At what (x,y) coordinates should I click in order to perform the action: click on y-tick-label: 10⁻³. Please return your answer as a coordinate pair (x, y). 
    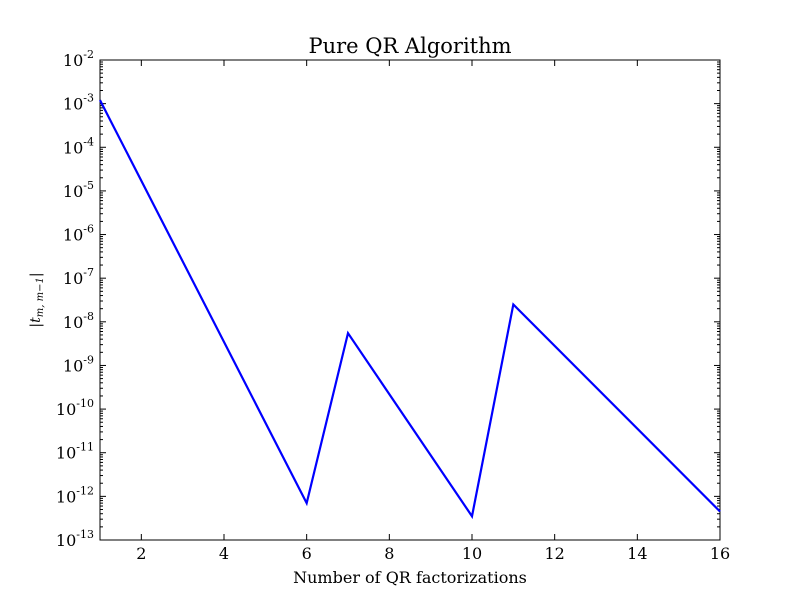
    Looking at the image, I should click on (78, 103).